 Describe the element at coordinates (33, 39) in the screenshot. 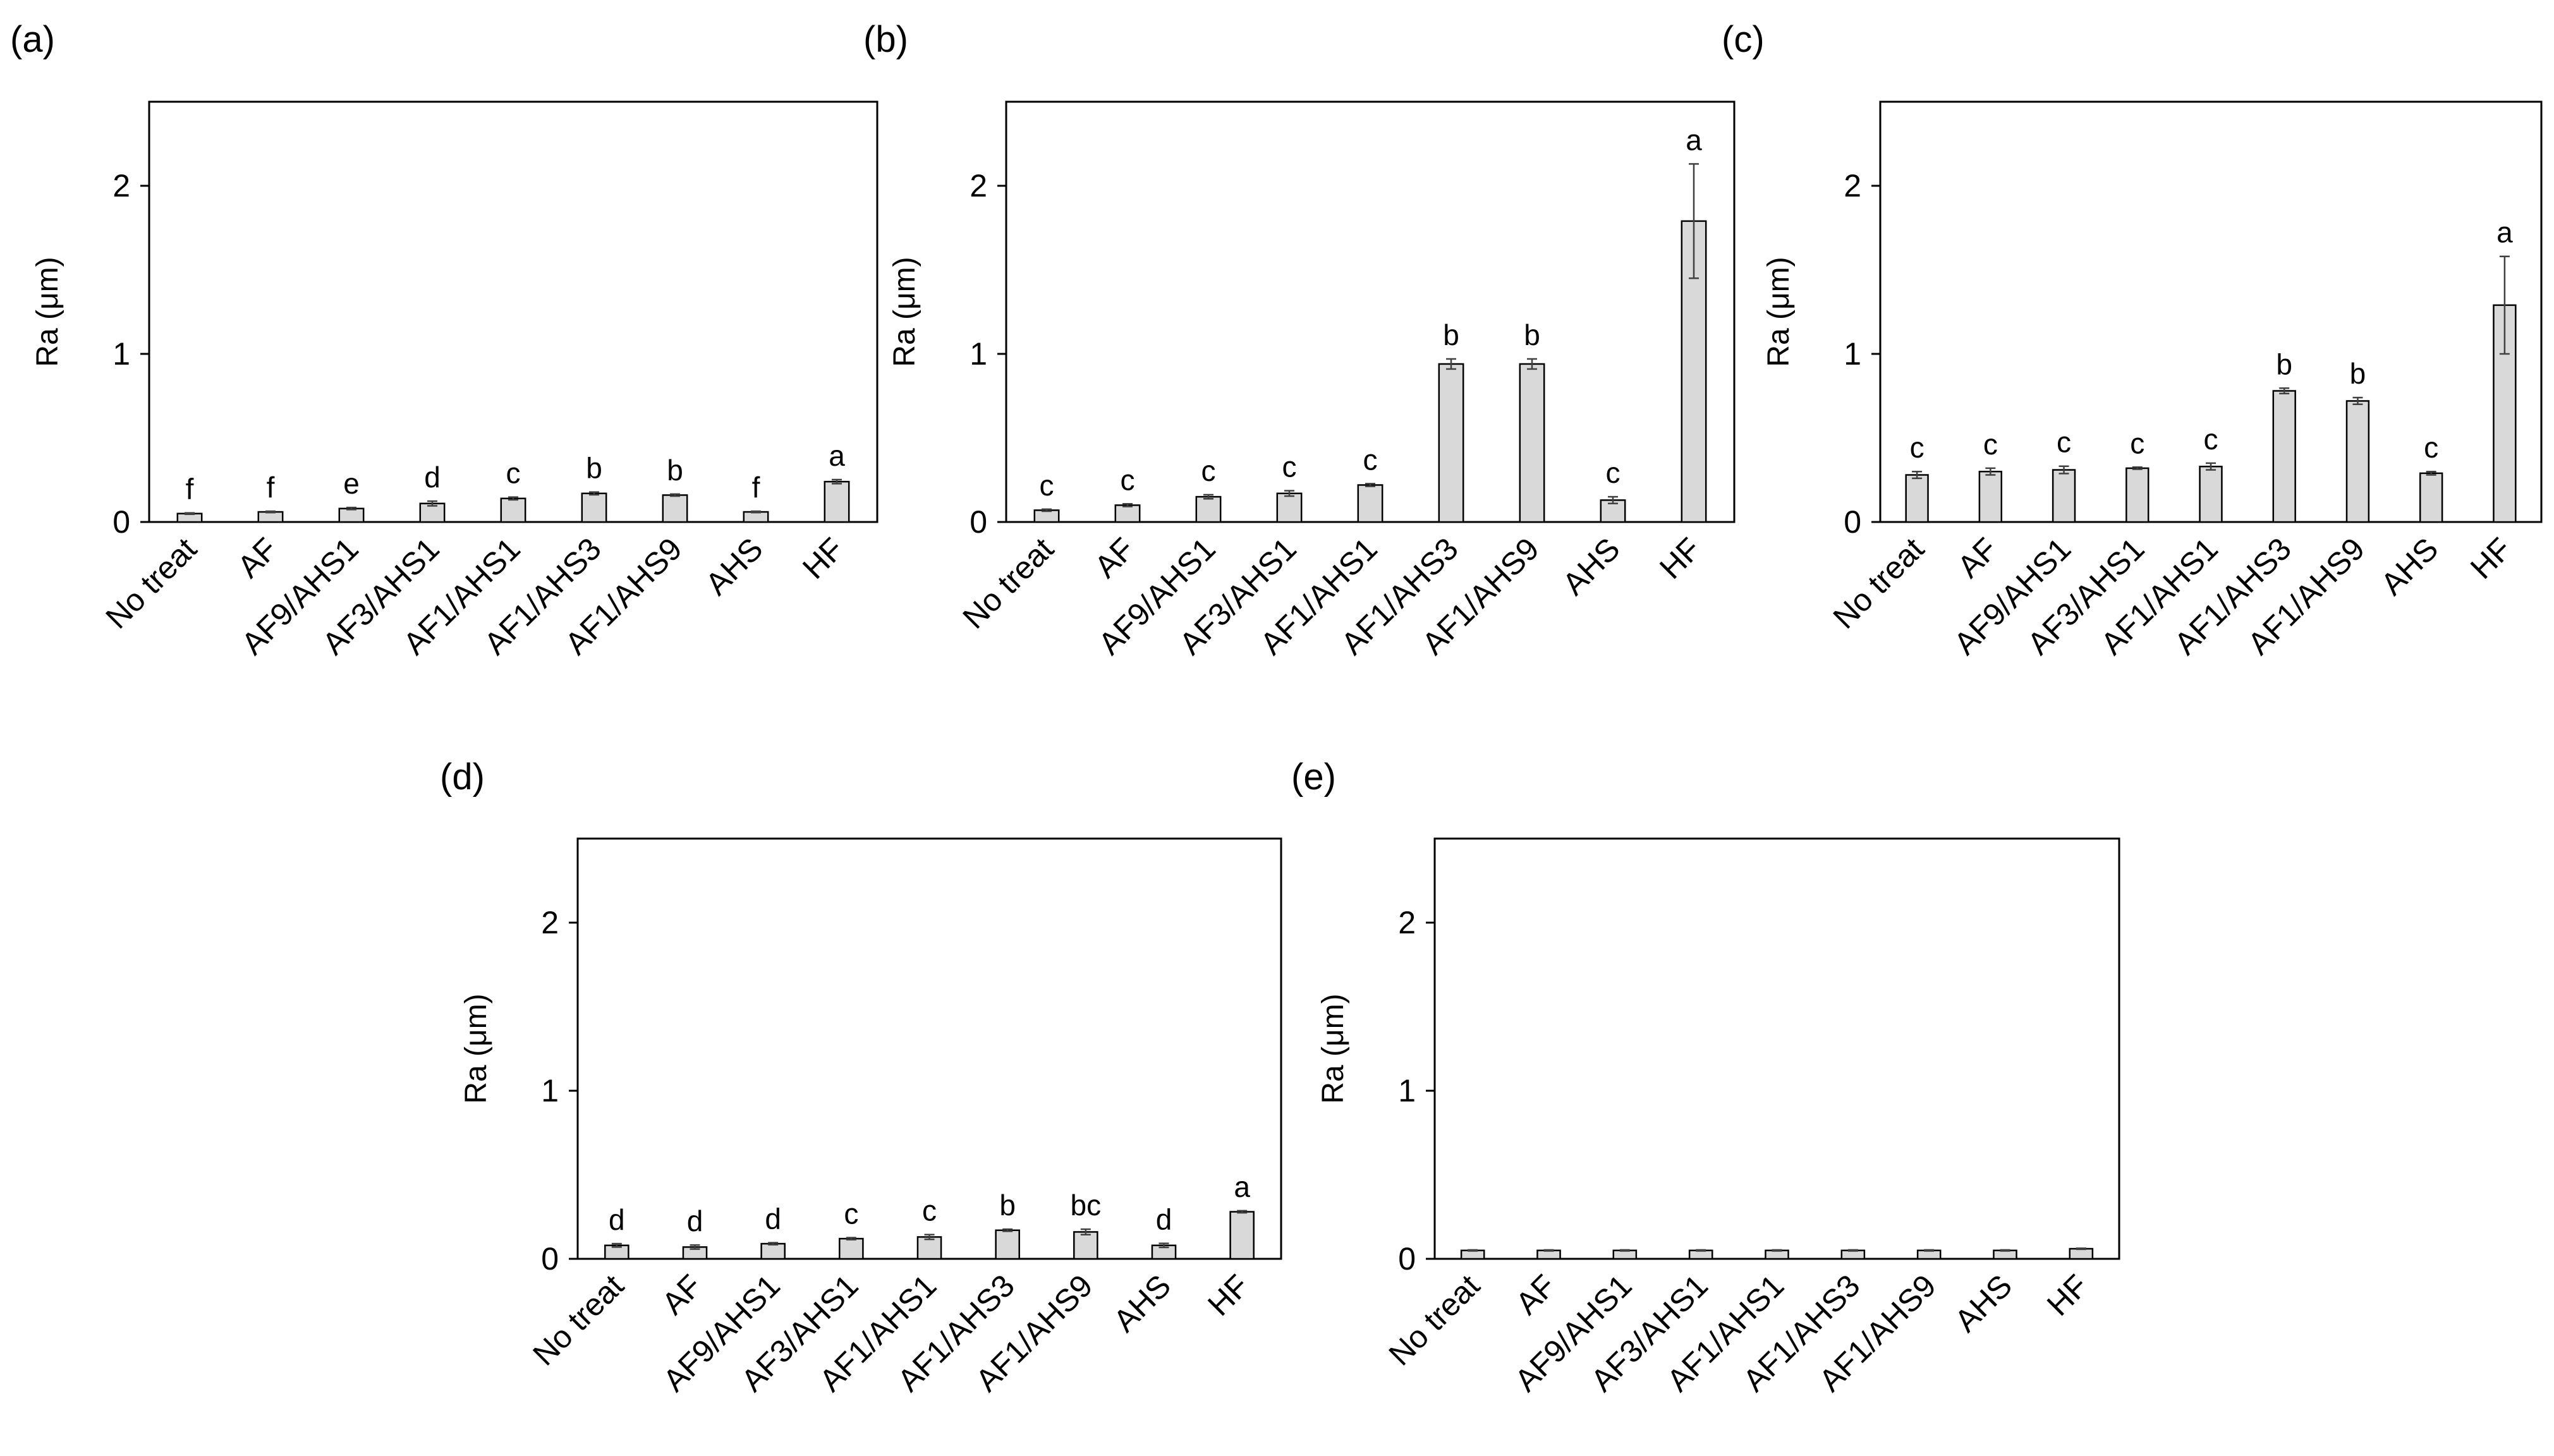

I see `panel-label: (a)` at that location.